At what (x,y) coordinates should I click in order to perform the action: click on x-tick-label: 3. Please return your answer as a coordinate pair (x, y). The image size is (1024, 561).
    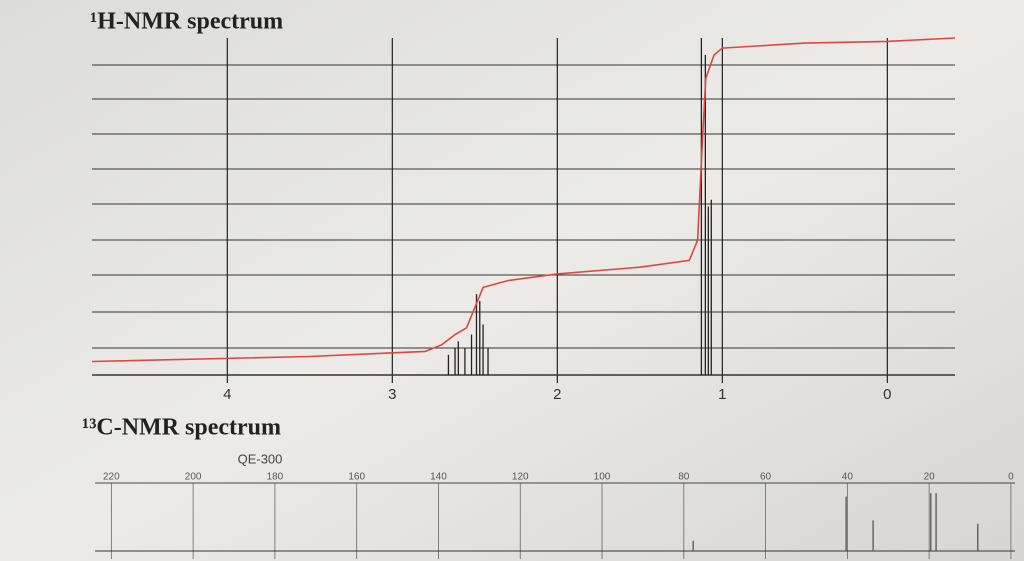
    Looking at the image, I should click on (392, 394).